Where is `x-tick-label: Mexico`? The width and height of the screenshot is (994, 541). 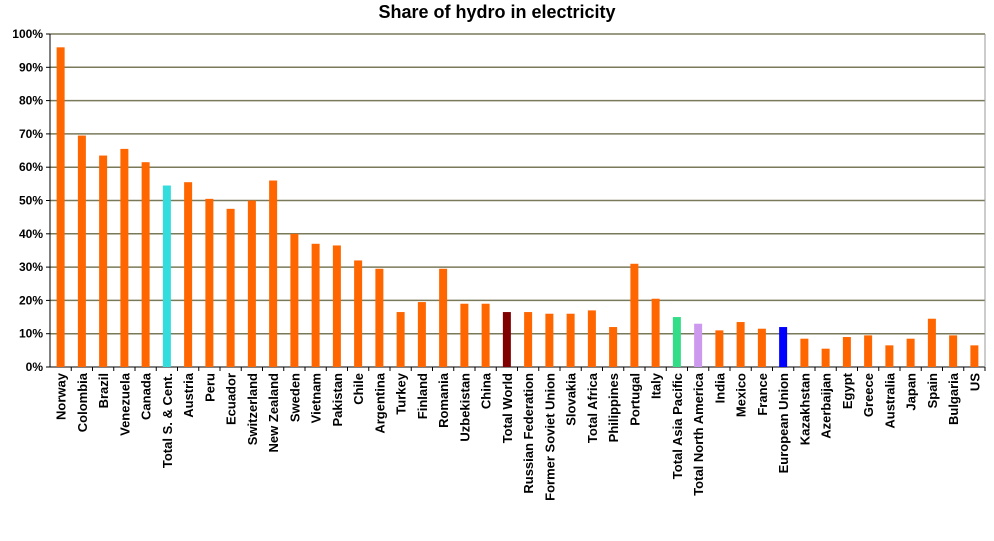
x-tick-label: Mexico is located at coordinates (741, 395).